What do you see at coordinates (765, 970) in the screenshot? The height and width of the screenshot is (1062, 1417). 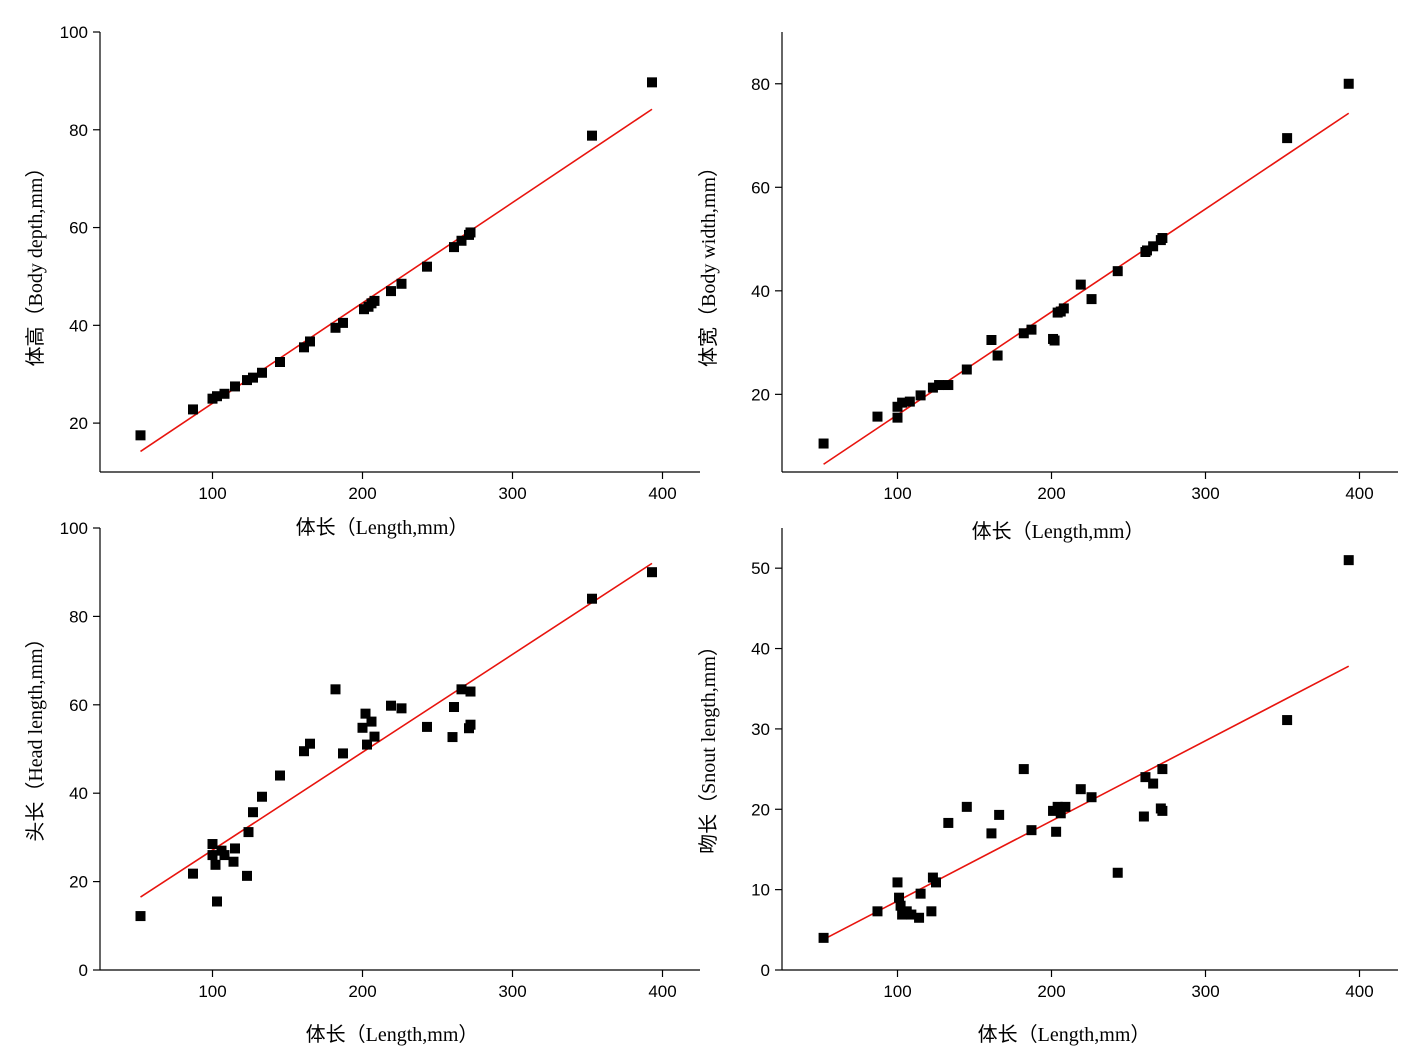 I see `y-tick-label: 0` at bounding box center [765, 970].